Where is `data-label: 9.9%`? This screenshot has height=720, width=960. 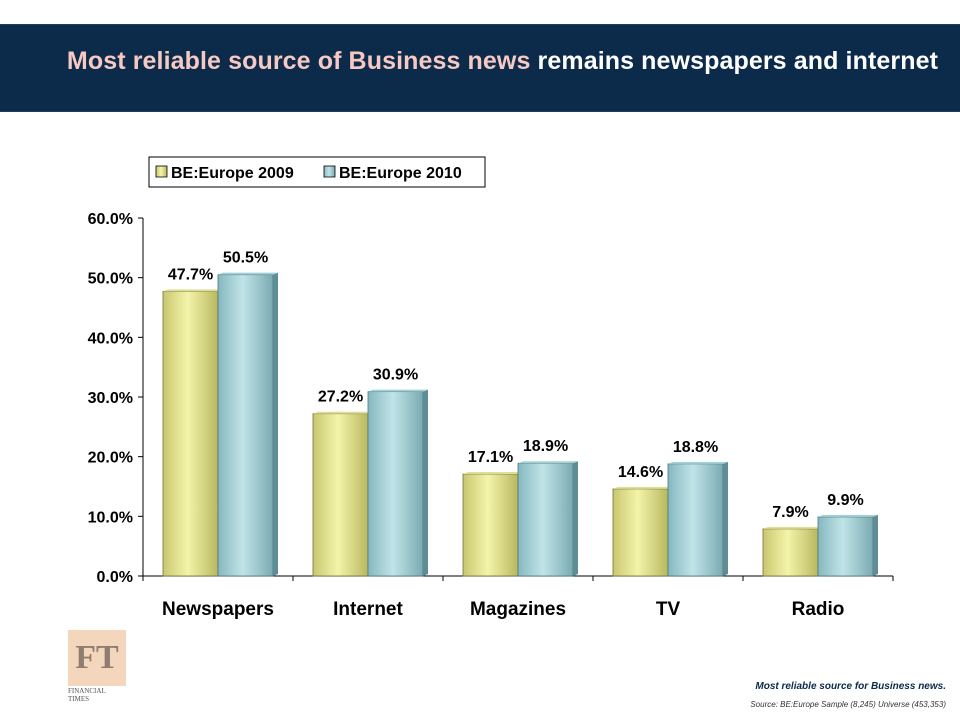 data-label: 9.9% is located at coordinates (845, 500).